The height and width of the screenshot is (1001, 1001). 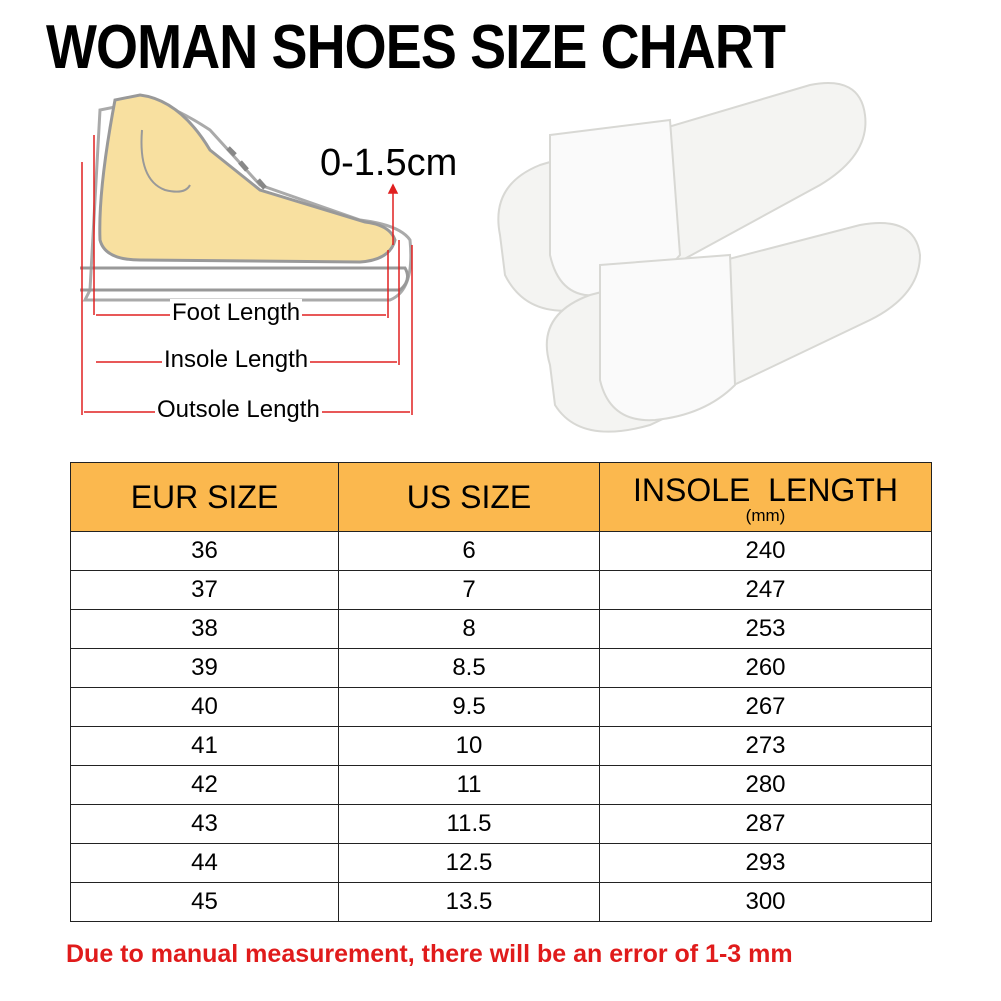 I want to click on insole-length-cell: 293, so click(x=765, y=863).